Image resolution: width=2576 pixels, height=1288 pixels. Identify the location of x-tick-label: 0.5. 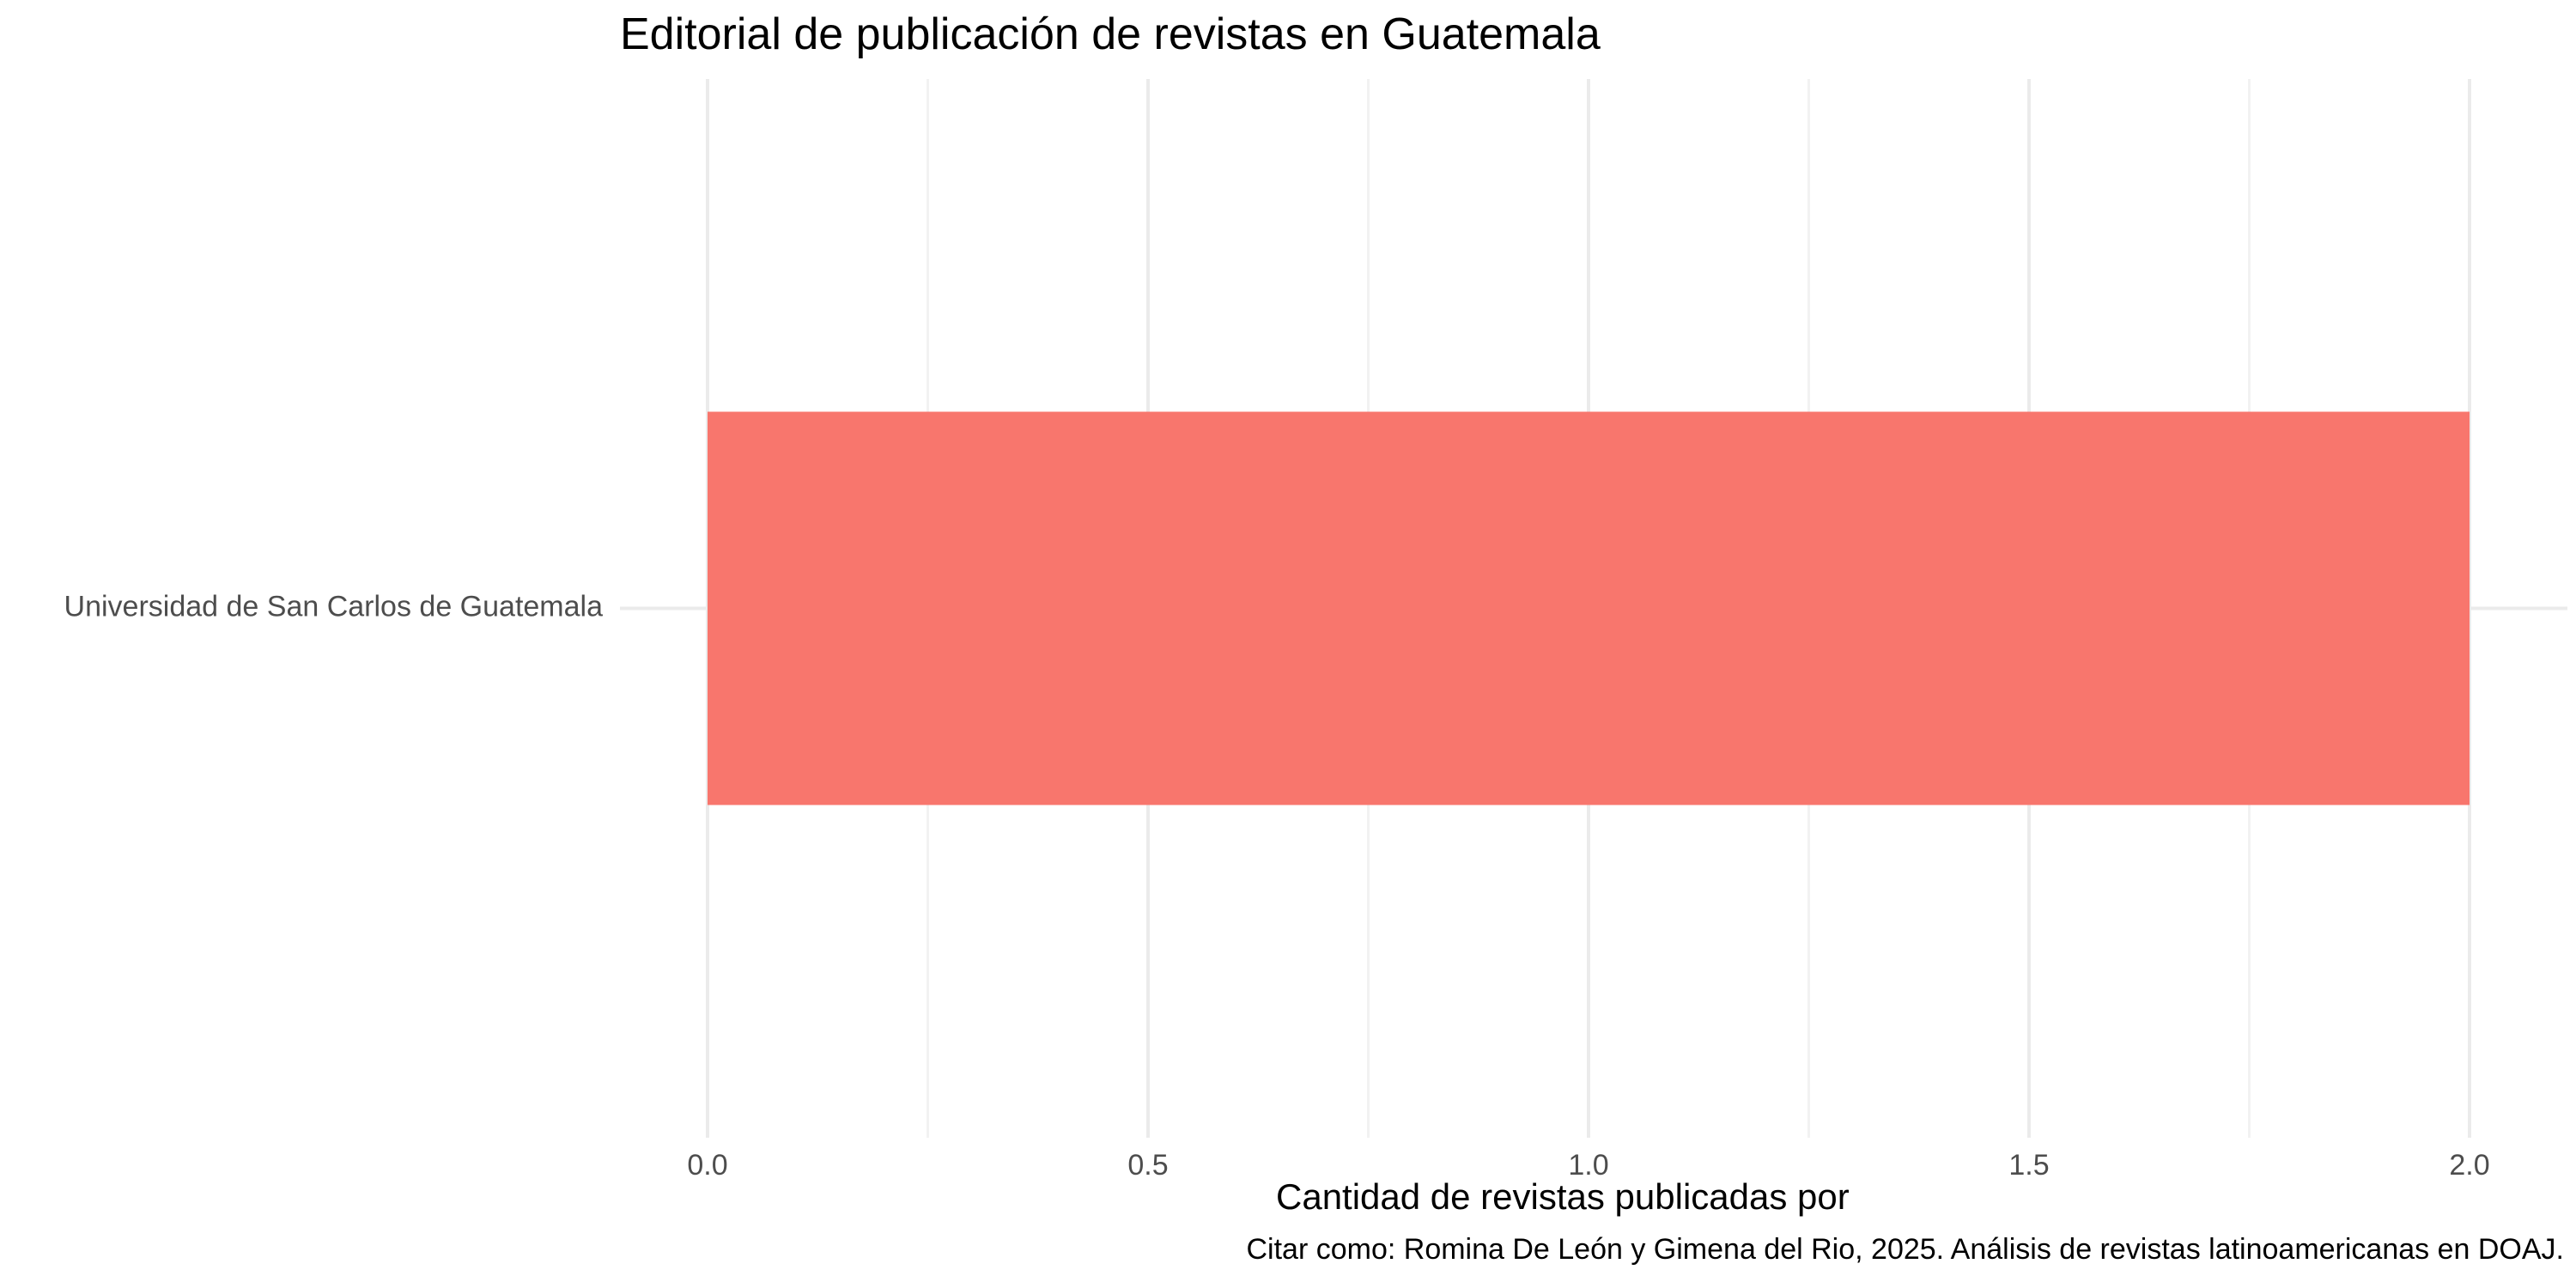
(1147, 1166).